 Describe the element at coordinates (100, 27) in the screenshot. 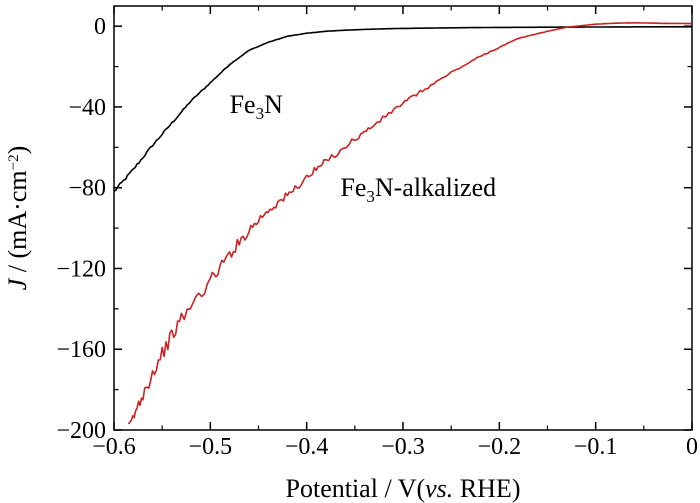

I see `y-tick-label: 0` at that location.